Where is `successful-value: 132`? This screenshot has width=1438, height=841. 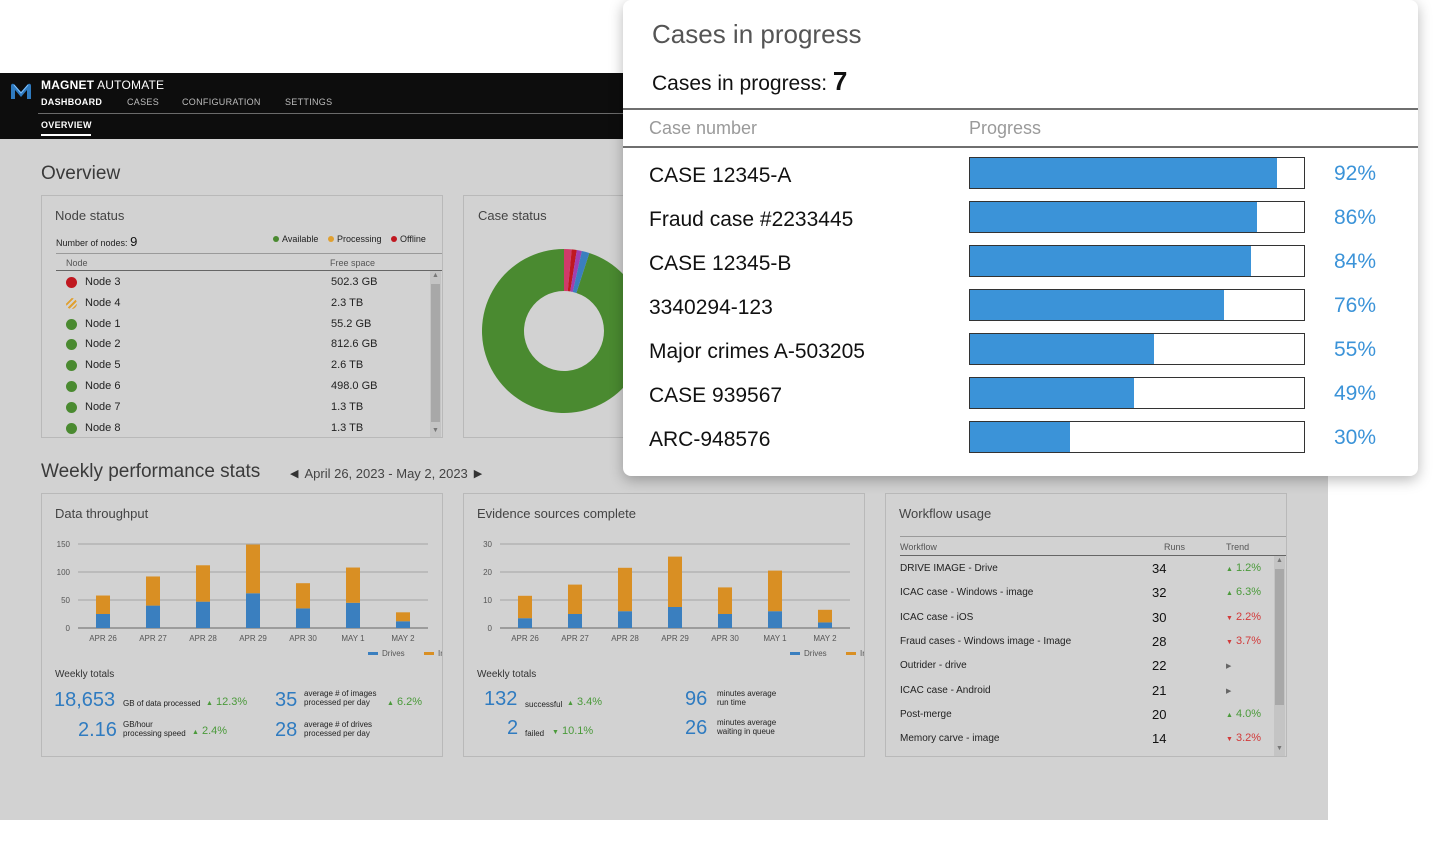 successful-value: 132 is located at coordinates (501, 699).